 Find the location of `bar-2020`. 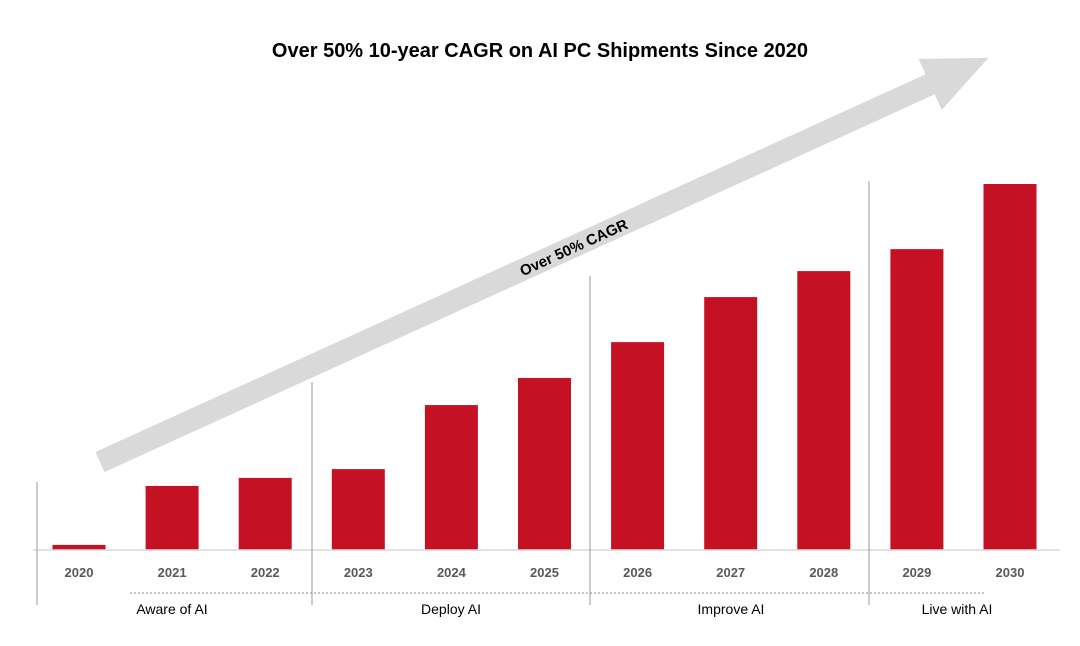

bar-2020 is located at coordinates (79, 547).